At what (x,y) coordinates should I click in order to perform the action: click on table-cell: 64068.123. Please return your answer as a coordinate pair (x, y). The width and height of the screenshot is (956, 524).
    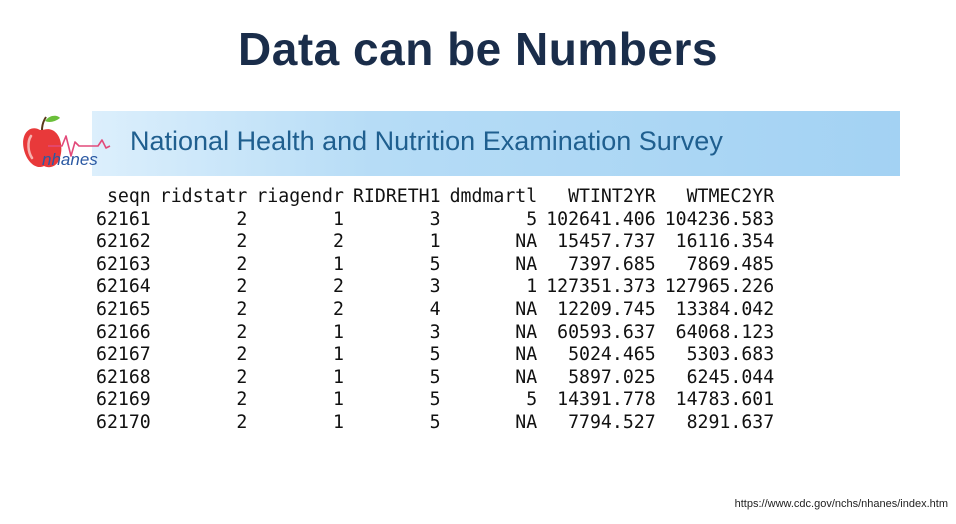
    Looking at the image, I should click on (725, 332).